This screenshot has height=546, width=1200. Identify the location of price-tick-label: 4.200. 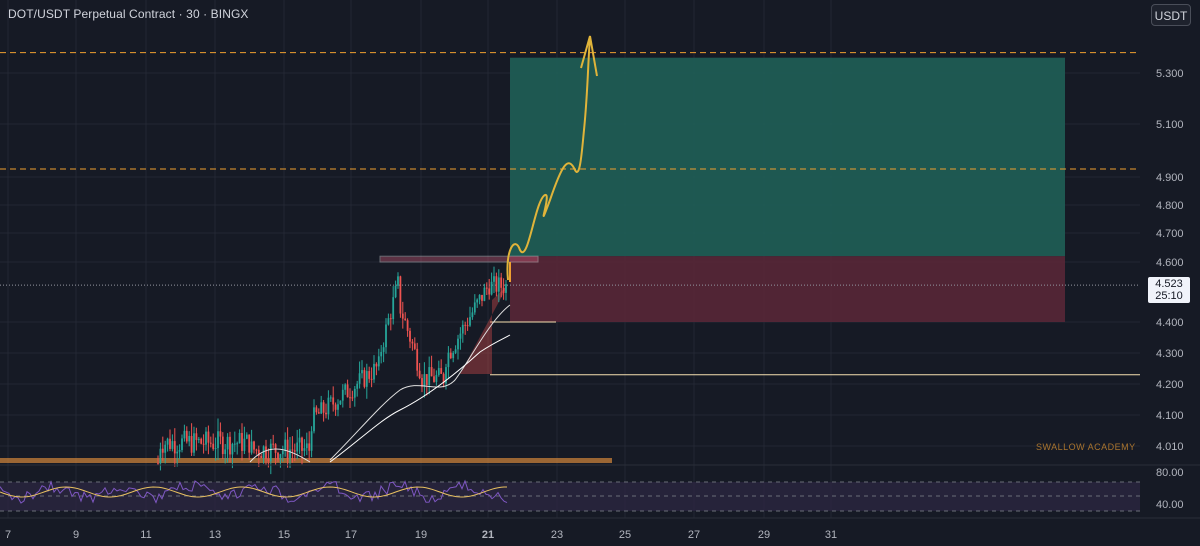
(1170, 385).